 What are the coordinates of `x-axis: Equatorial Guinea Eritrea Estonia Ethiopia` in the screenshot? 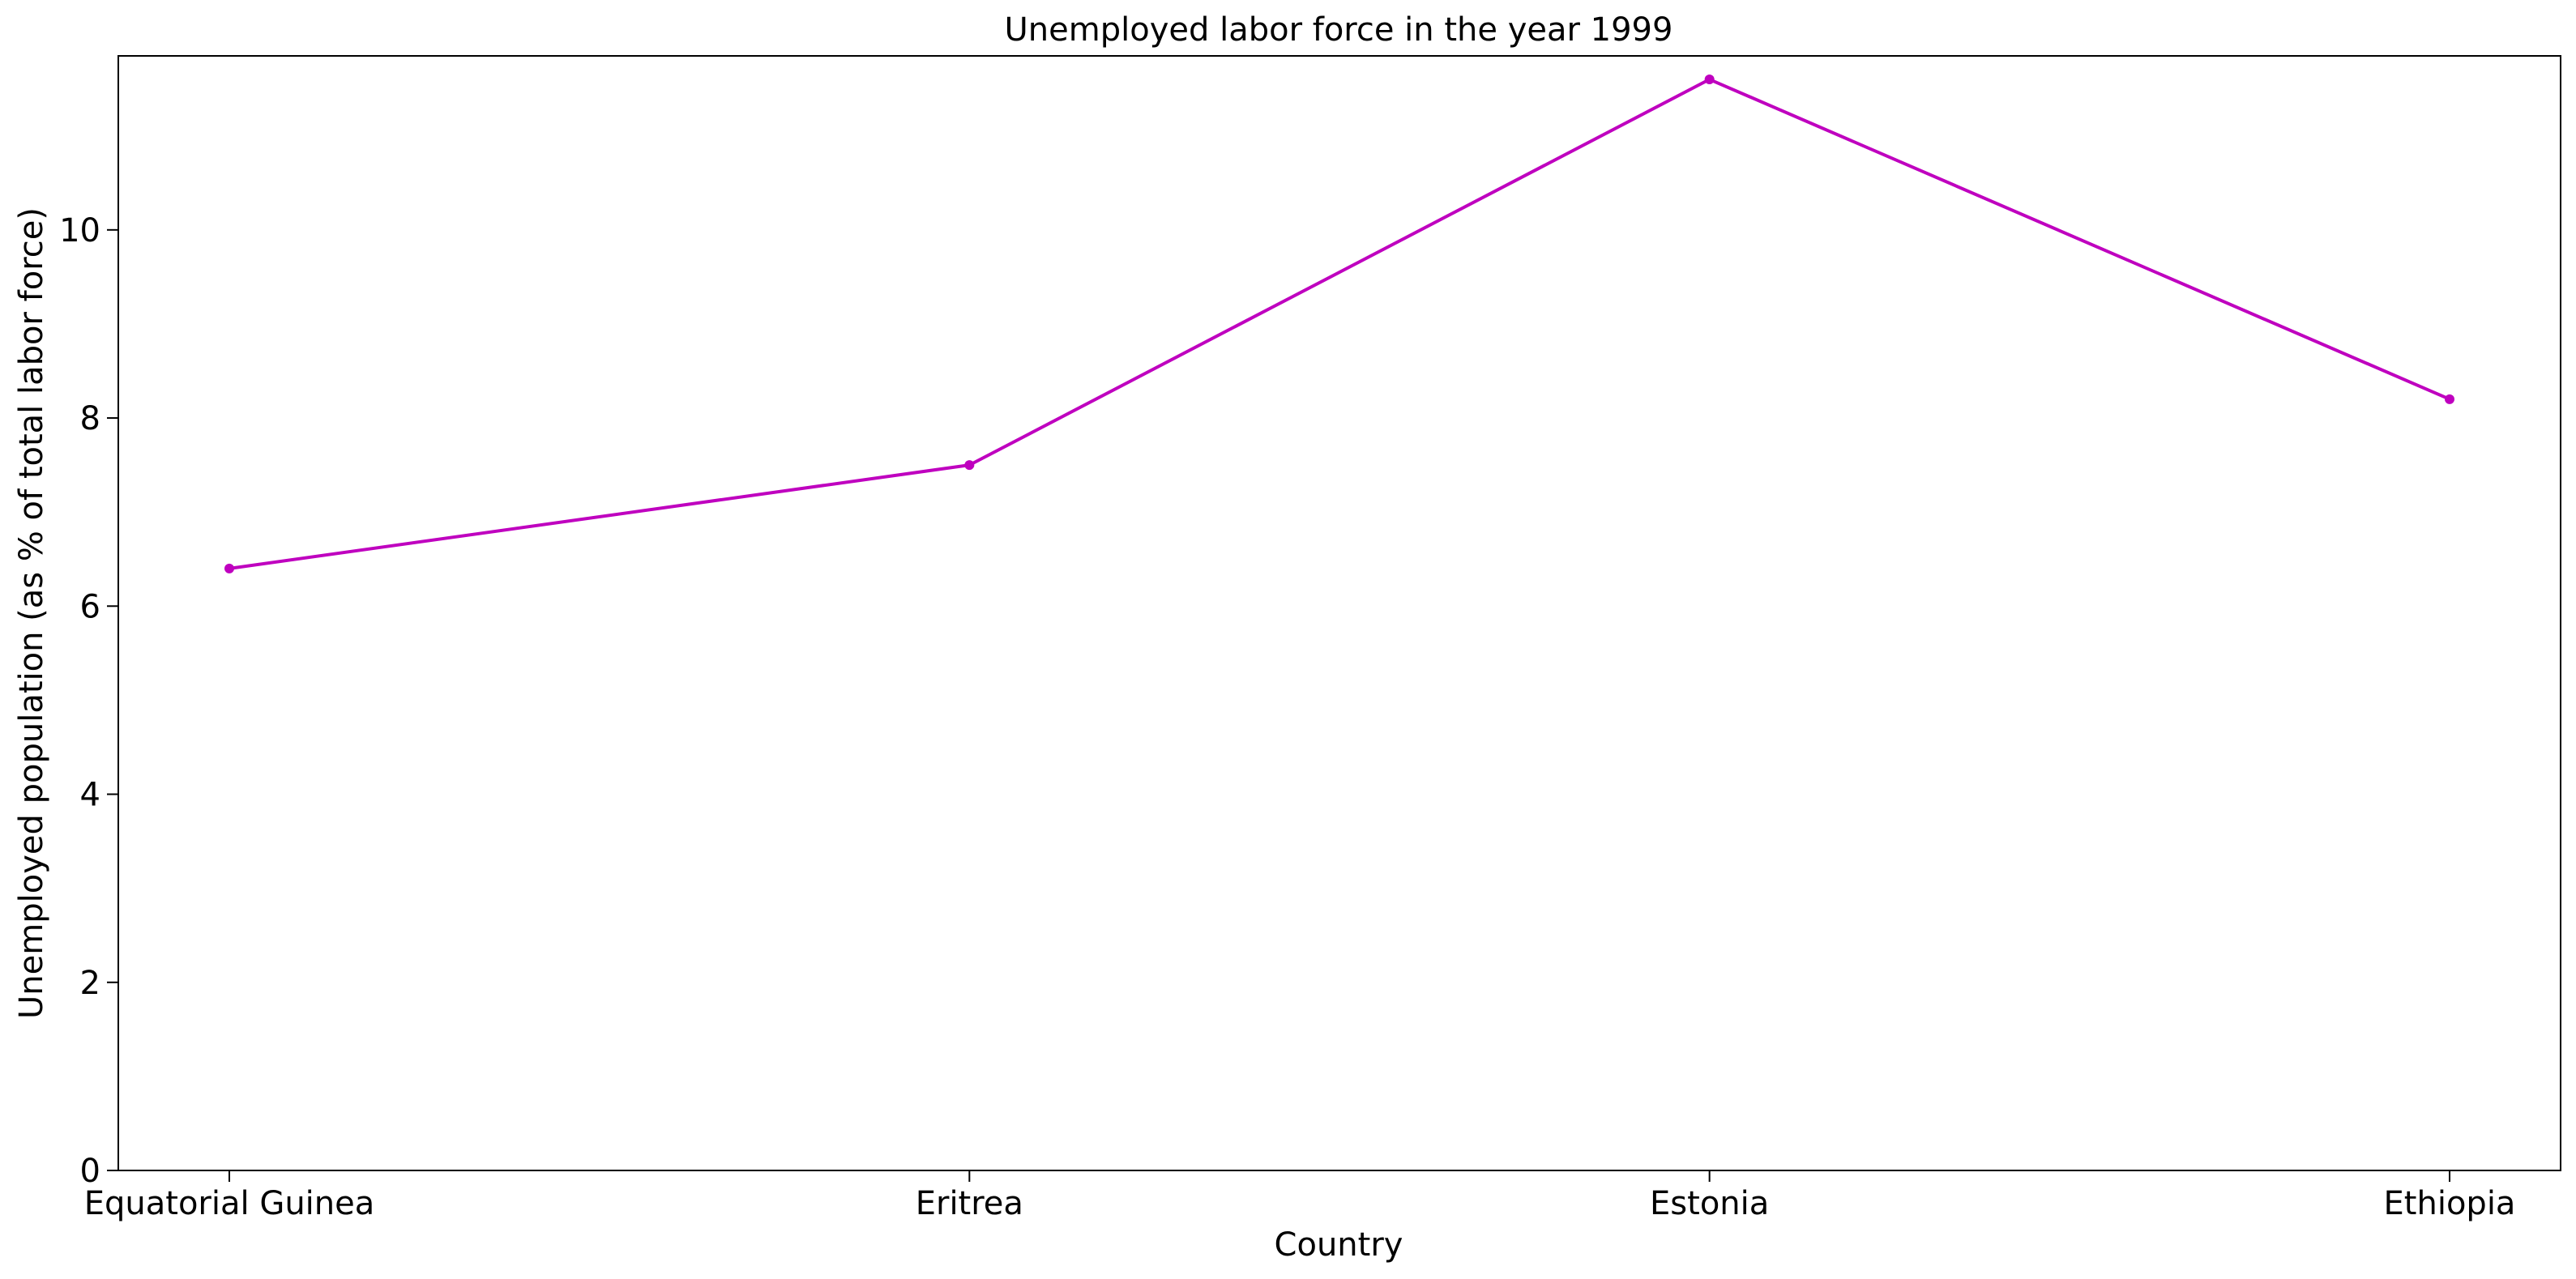 It's located at (1300, 1196).